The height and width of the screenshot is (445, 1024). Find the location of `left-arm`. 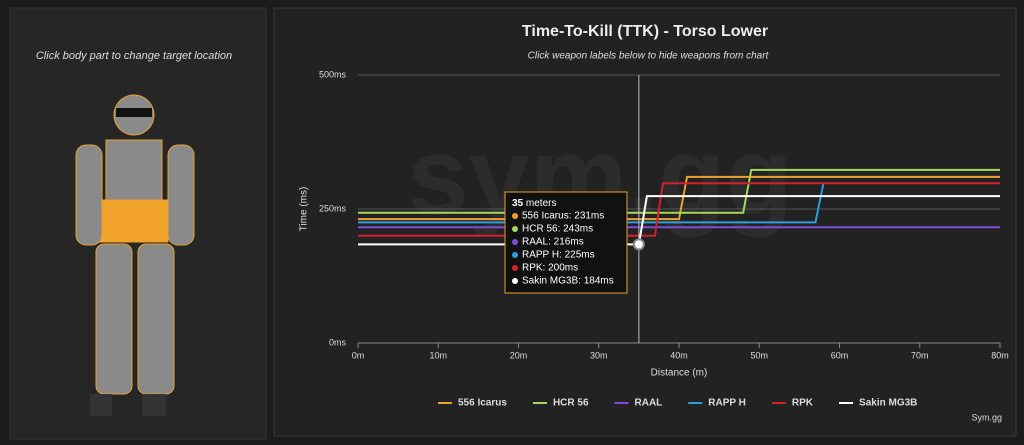

left-arm is located at coordinates (89, 195).